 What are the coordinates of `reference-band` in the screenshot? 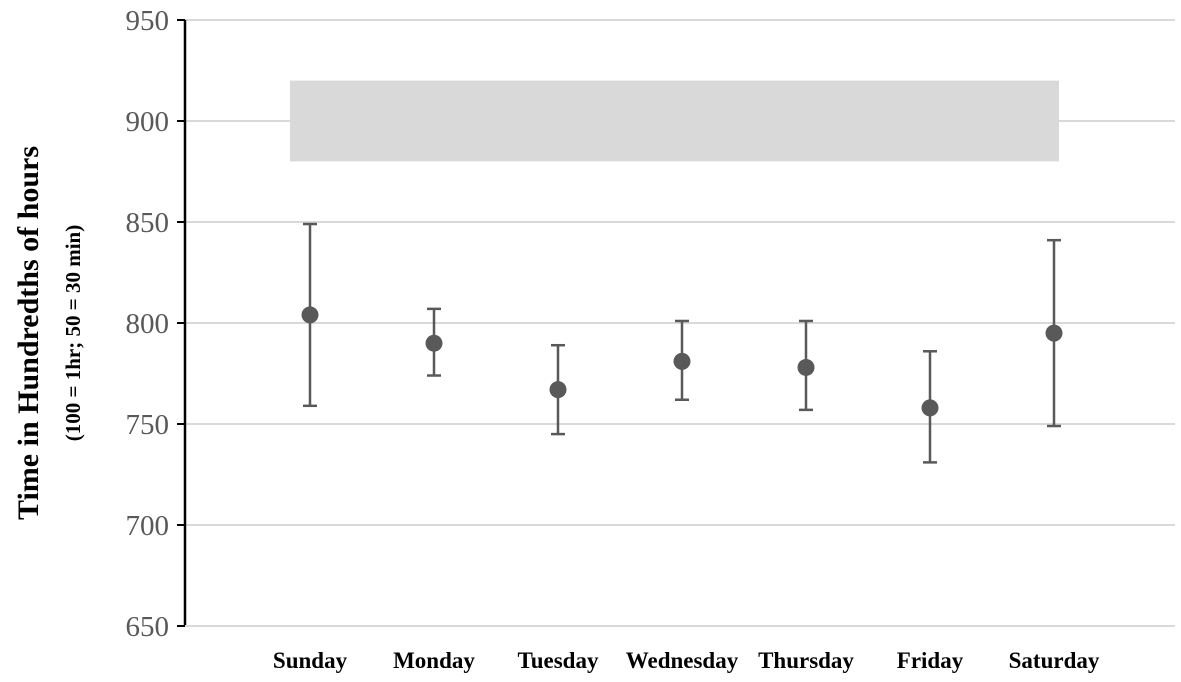 It's located at (674, 121).